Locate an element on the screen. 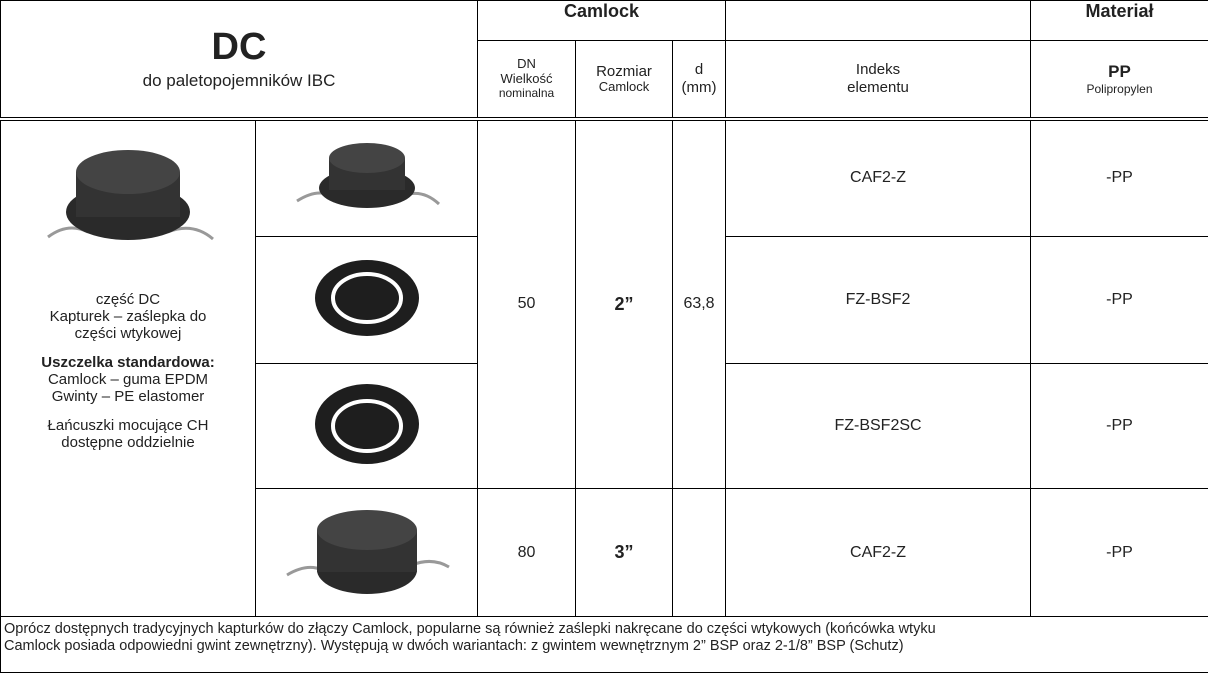 Image resolution: width=1208 pixels, height=675 pixels. empty-header is located at coordinates (878, 20).